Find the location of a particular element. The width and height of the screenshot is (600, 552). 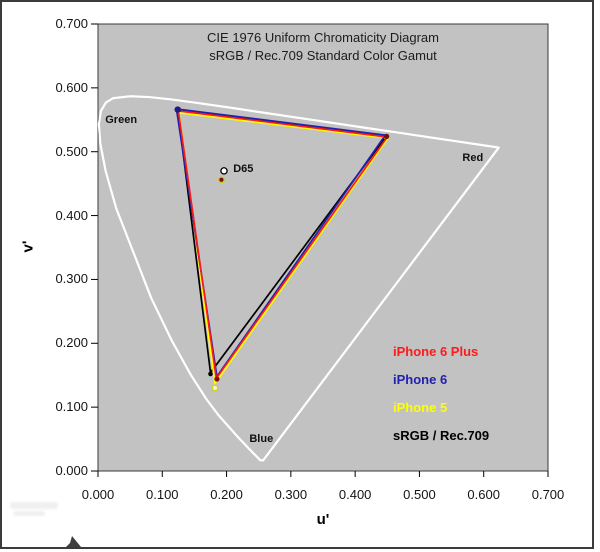

x-tick-label: 0.300 is located at coordinates (291, 494).